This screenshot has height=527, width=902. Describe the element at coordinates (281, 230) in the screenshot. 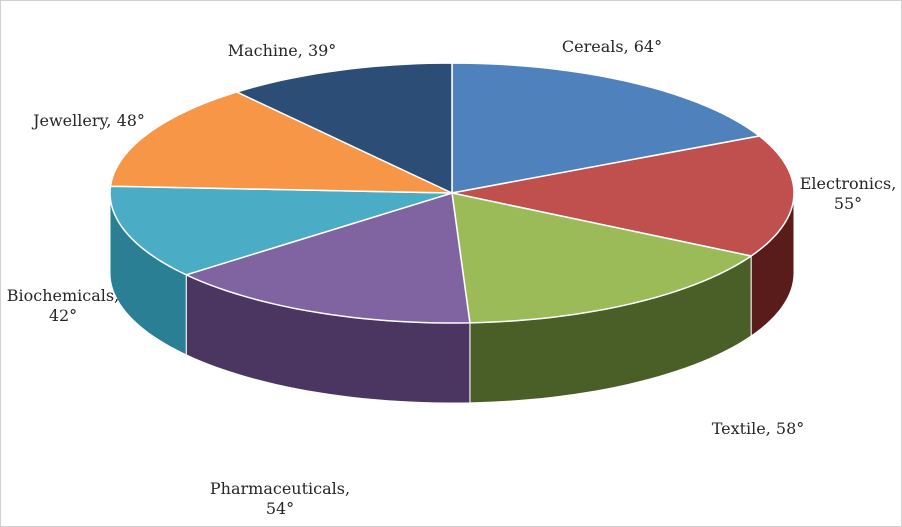

I see `slice-biochemicals` at that location.